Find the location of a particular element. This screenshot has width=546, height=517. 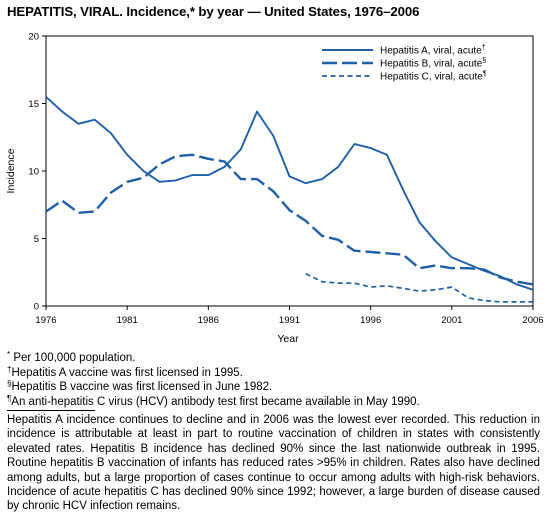

legend-label: Hepatitis A, viral, acute† is located at coordinates (433, 51).